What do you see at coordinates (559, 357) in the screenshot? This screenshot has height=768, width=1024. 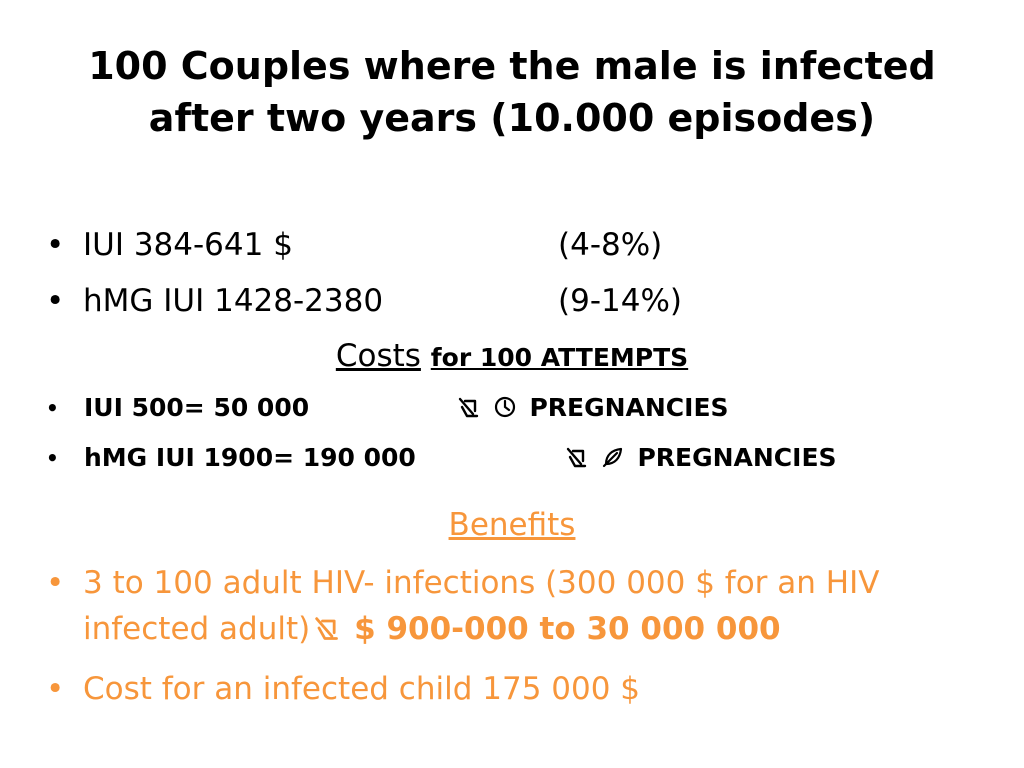 I see `costs-heading-rest: for 100 ATTEMPTS` at bounding box center [559, 357].